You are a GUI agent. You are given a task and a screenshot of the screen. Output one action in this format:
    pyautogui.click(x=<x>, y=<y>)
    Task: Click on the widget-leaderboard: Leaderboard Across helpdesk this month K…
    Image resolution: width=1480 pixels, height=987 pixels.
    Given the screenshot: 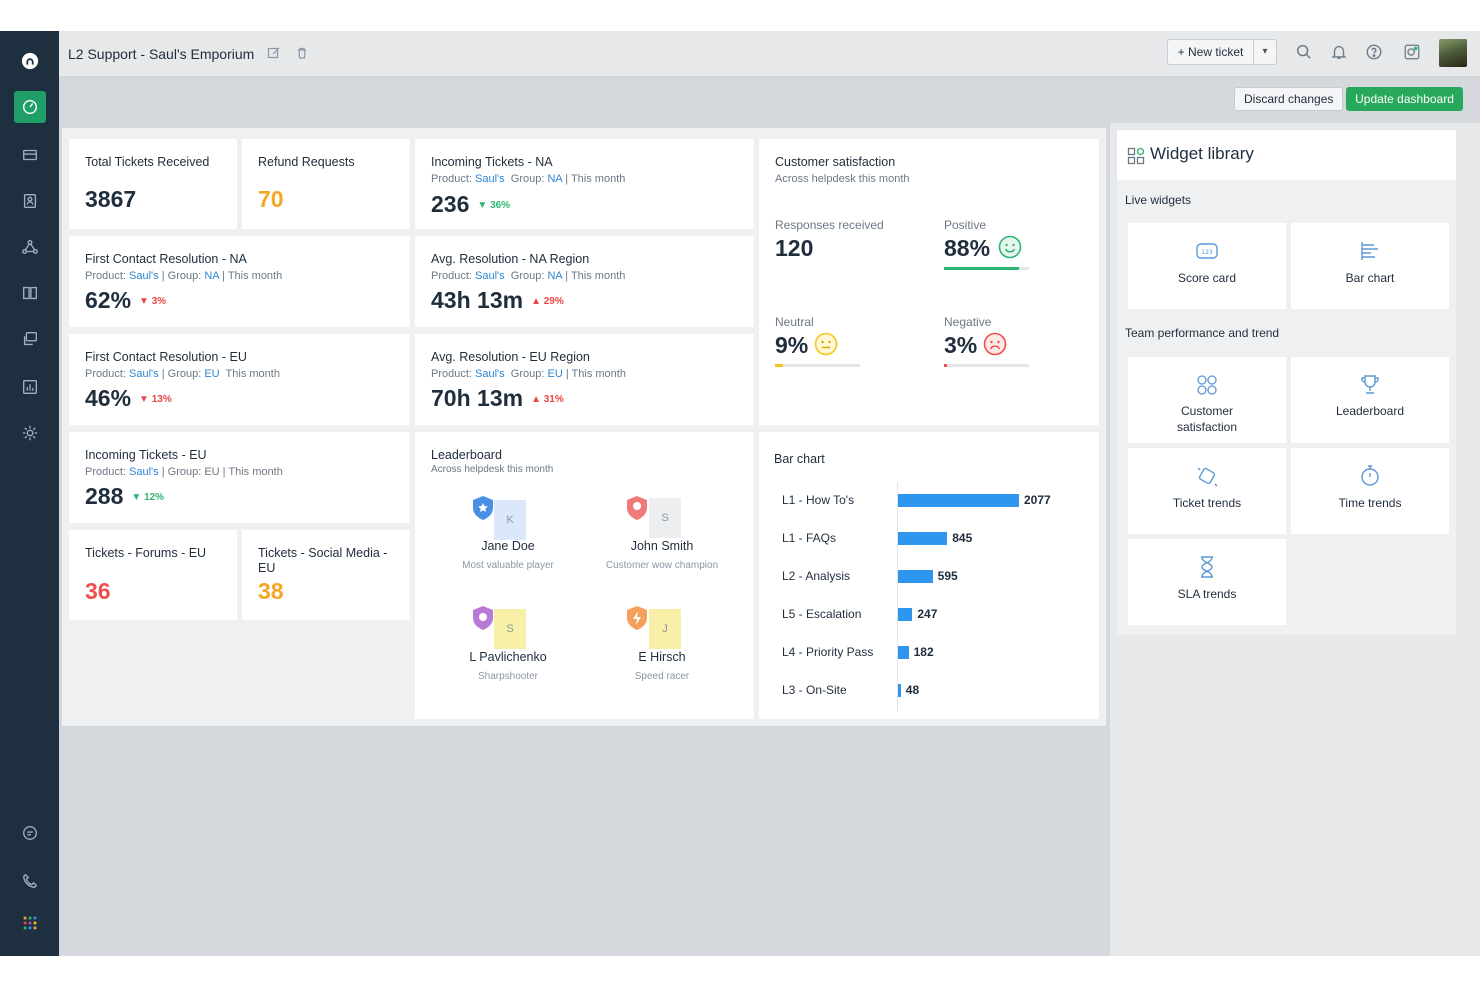 What is the action you would take?
    pyautogui.click(x=584, y=575)
    